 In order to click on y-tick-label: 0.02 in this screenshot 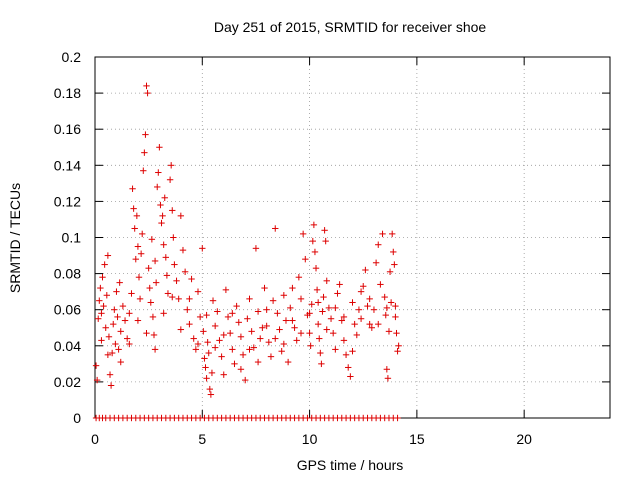, I will do `click(67, 382)`.